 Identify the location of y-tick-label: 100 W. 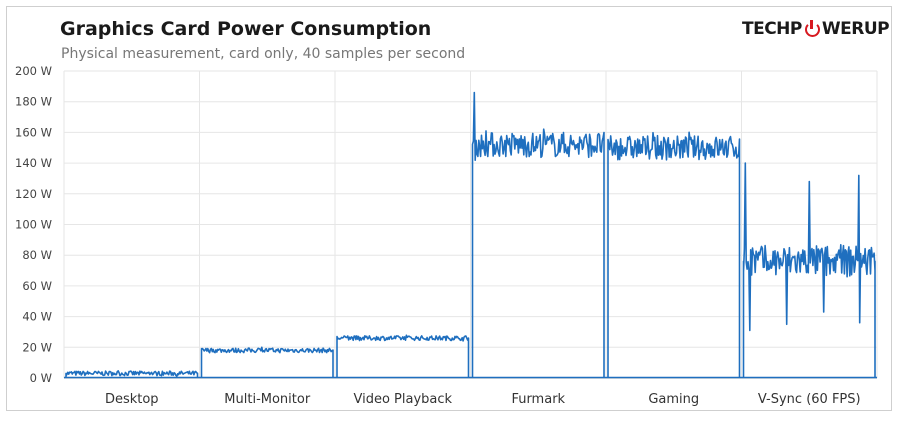
(33, 225).